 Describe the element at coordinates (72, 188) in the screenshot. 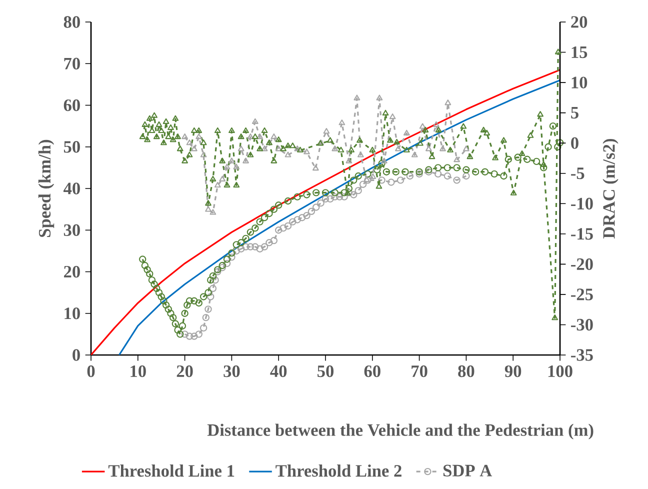

I see `y-tick-label: 40` at that location.